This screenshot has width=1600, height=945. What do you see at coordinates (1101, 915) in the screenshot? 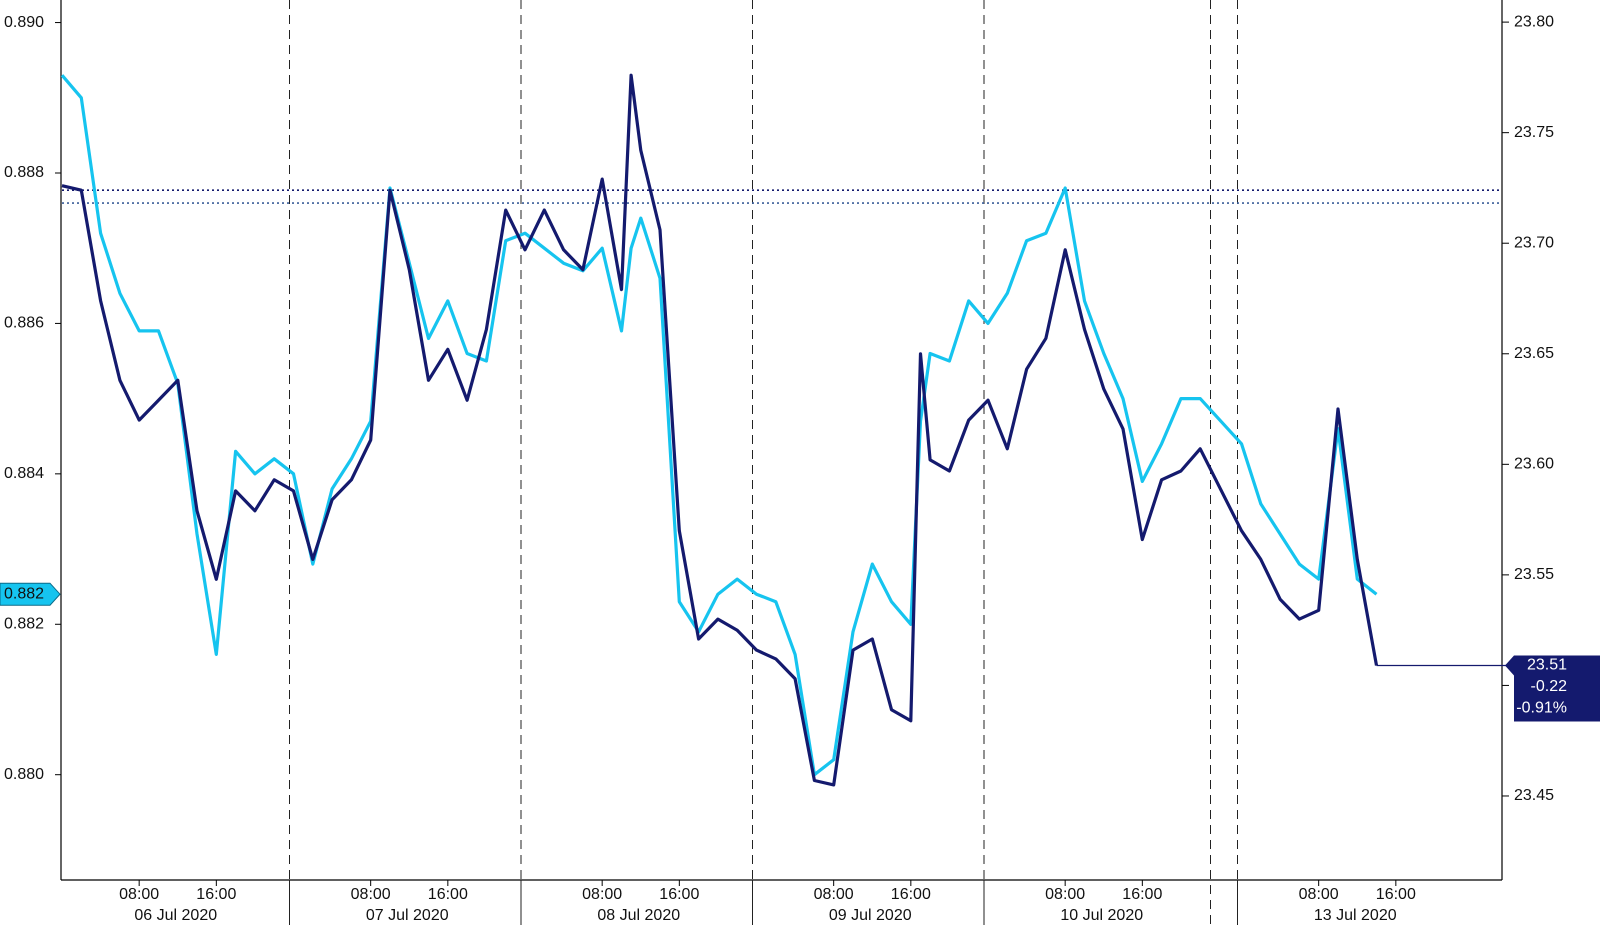
I see `day-label: 10 Jul 2020` at bounding box center [1101, 915].